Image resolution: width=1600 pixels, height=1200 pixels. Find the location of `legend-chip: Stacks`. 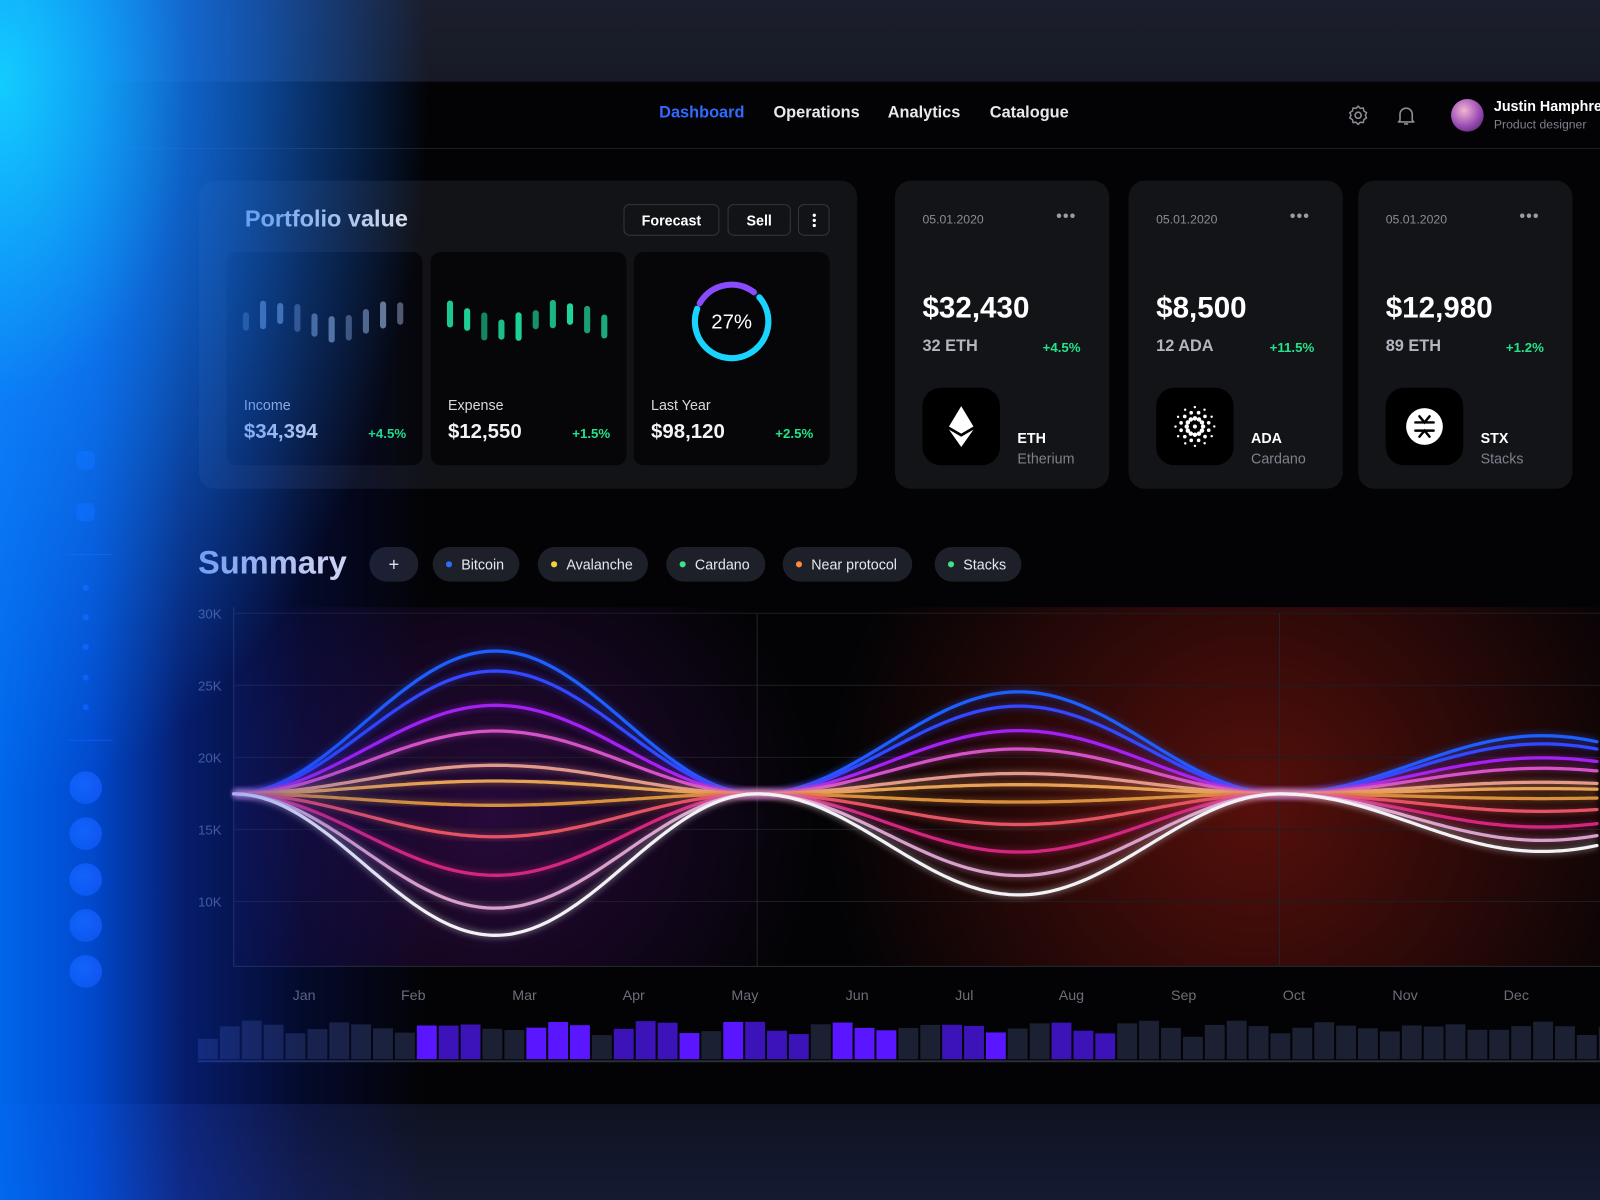

legend-chip: Stacks is located at coordinates (978, 564).